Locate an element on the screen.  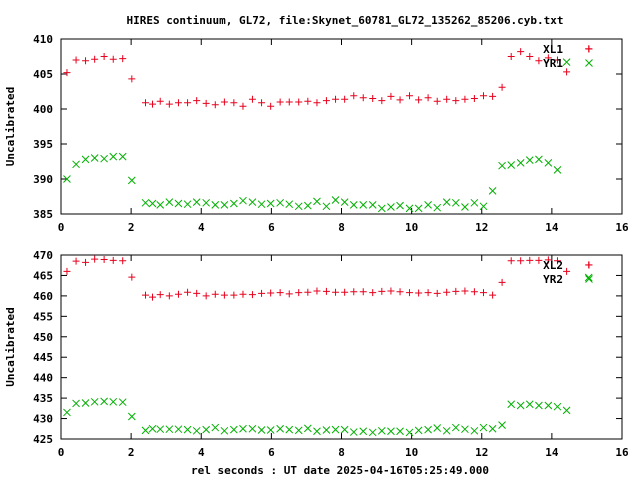
y-tick-label: 460 is located at coordinates (43, 296).